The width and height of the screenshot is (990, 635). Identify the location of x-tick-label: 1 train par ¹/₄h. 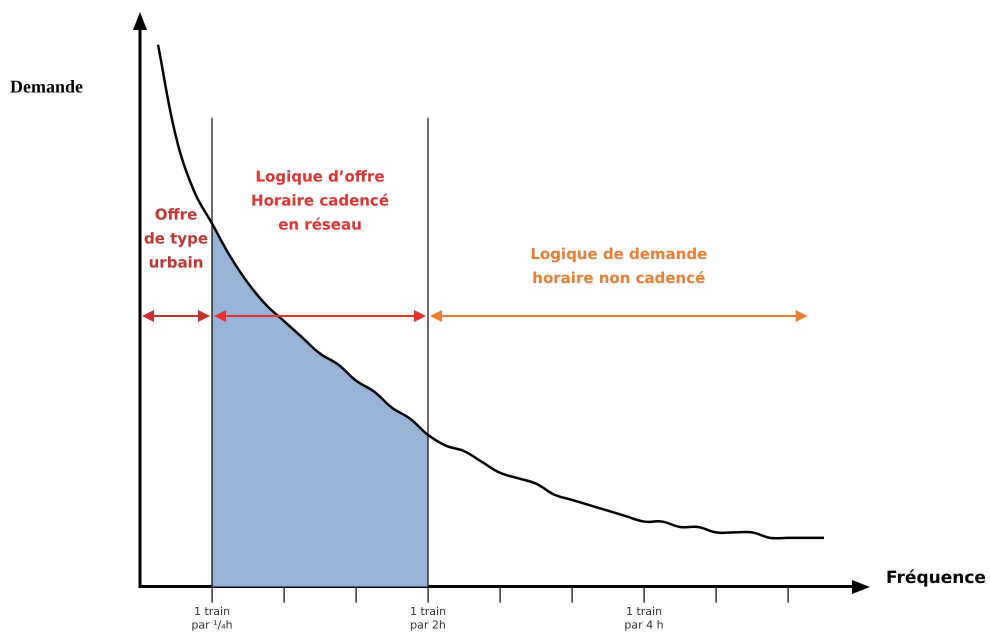
(212, 618).